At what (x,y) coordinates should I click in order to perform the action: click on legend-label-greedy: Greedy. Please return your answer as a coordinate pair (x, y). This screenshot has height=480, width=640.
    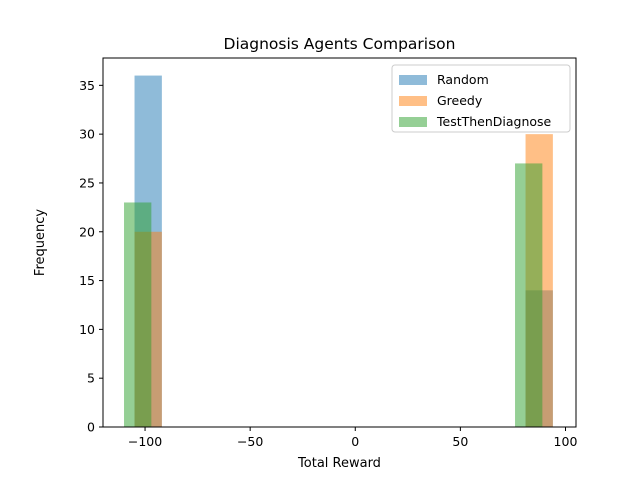
    Looking at the image, I should click on (460, 100).